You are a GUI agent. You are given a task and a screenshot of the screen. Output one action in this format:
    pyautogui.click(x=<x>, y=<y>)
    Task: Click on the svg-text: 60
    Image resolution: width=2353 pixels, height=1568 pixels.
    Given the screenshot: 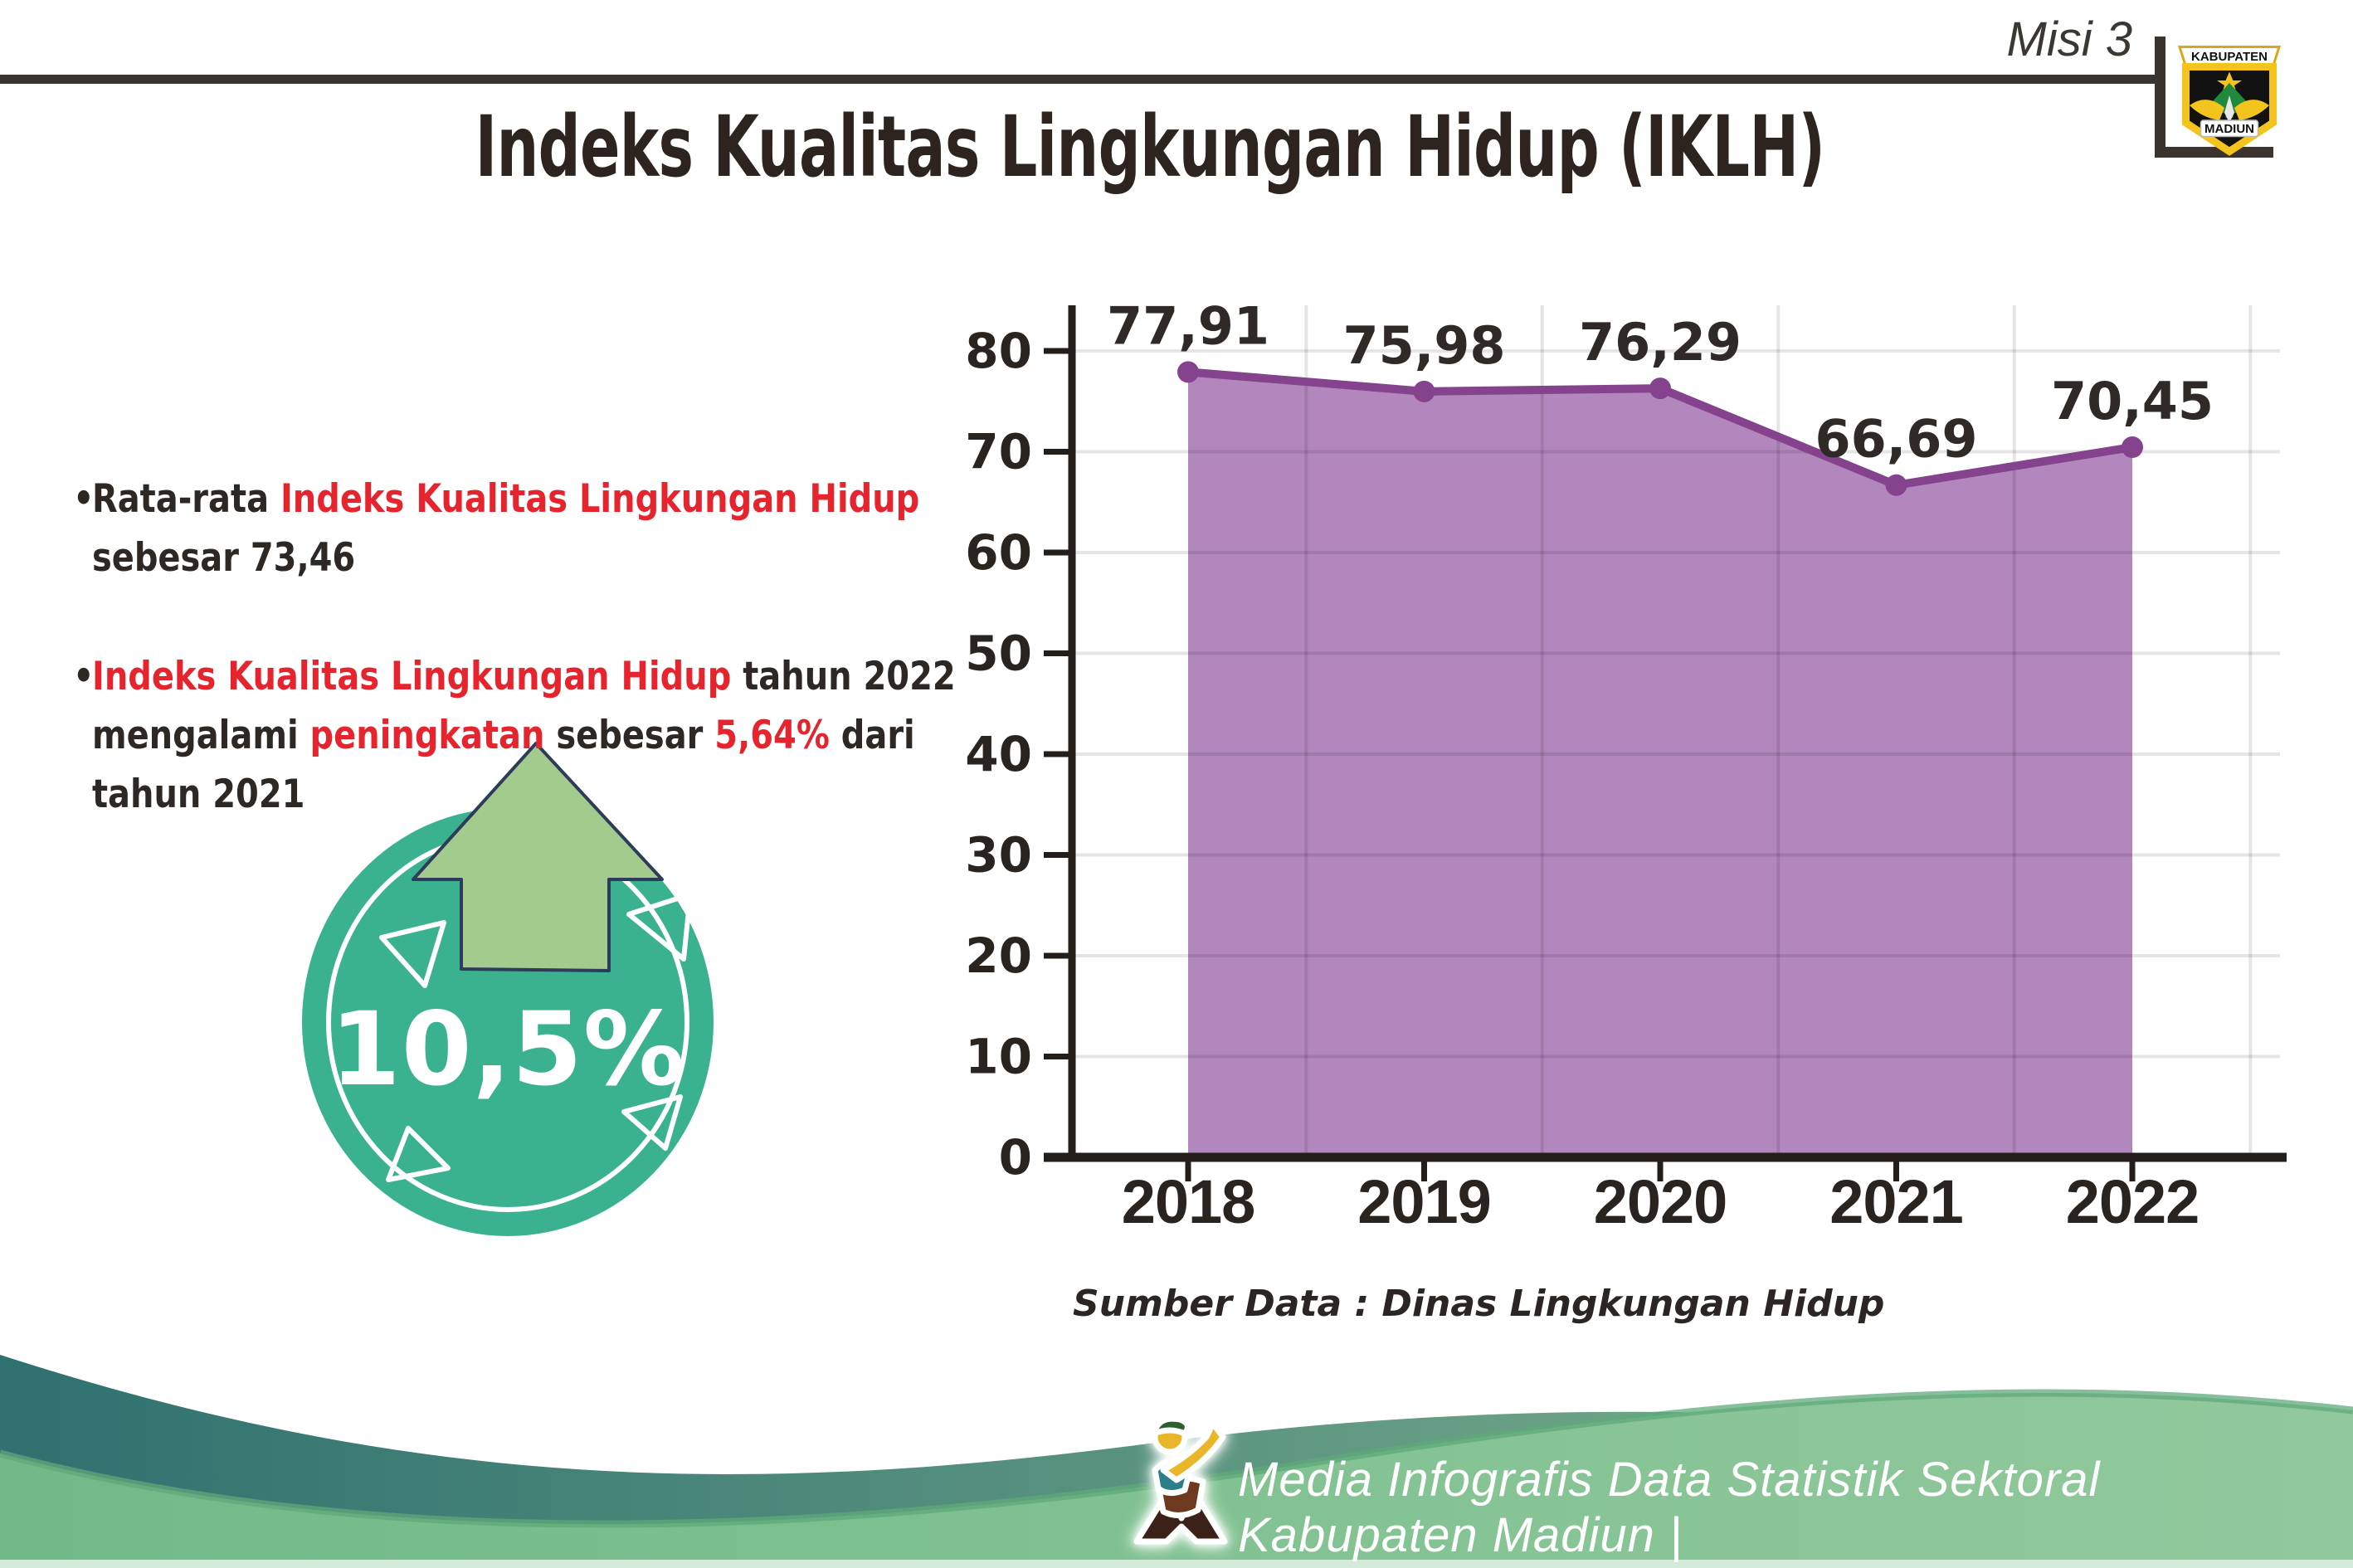 What is the action you would take?
    pyautogui.click(x=998, y=552)
    